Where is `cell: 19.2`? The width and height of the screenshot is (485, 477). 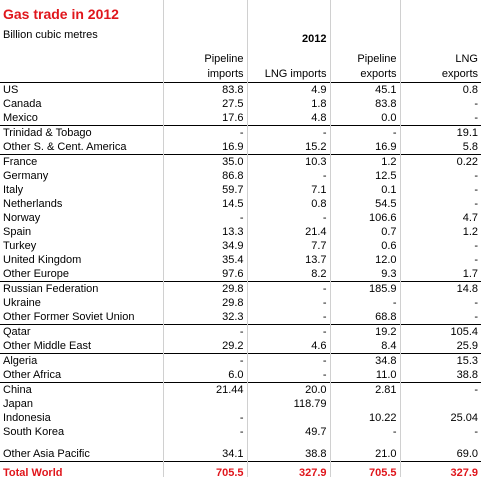 cell: 19.2 is located at coordinates (364, 331).